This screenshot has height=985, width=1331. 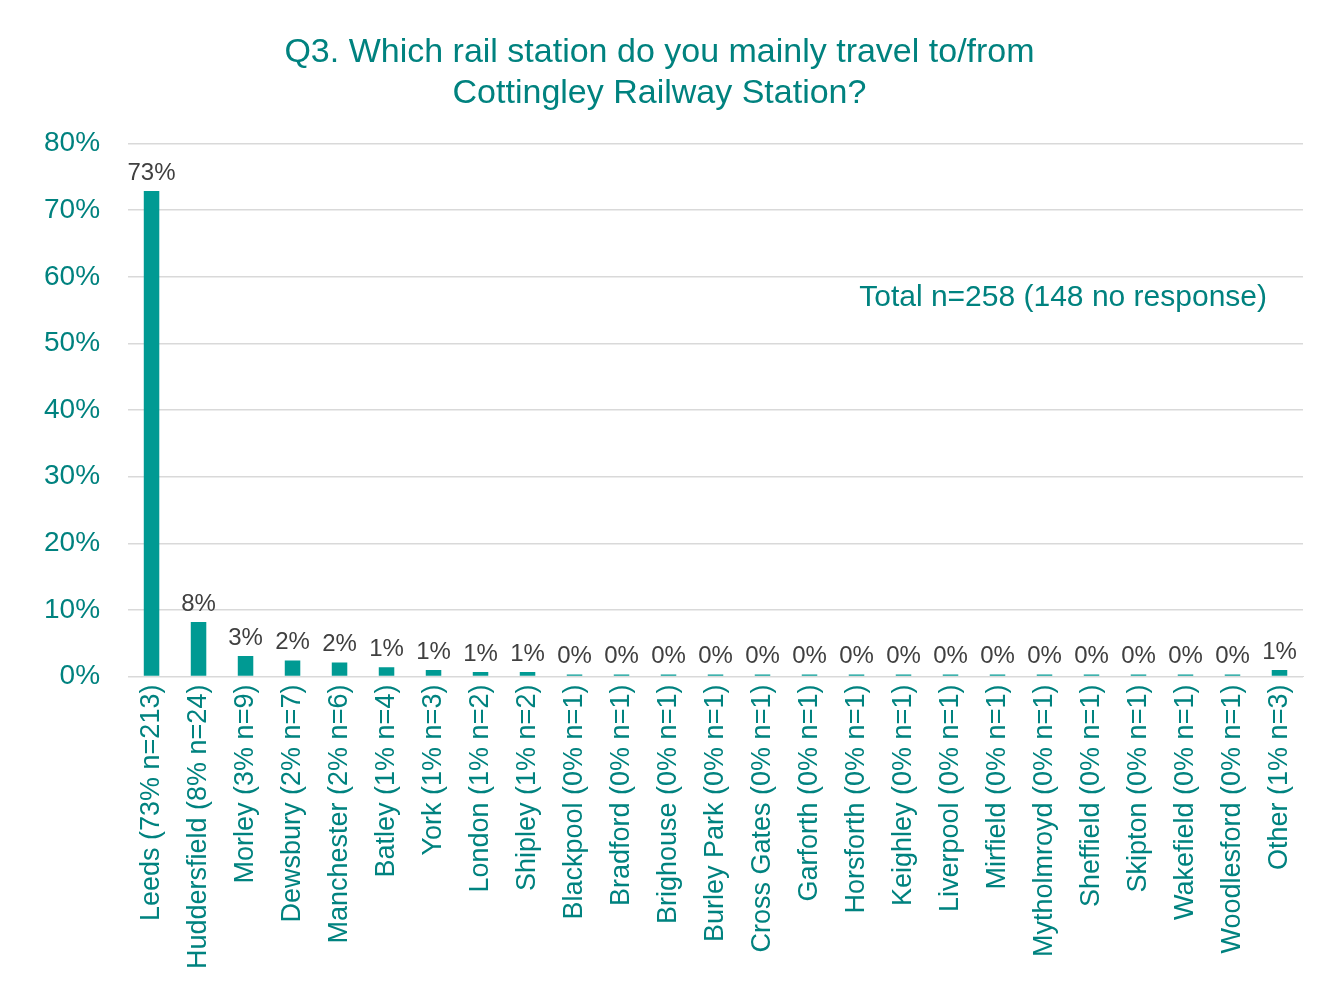 I want to click on x-tick-label: Brighouse (0% n=1), so click(x=666, y=804).